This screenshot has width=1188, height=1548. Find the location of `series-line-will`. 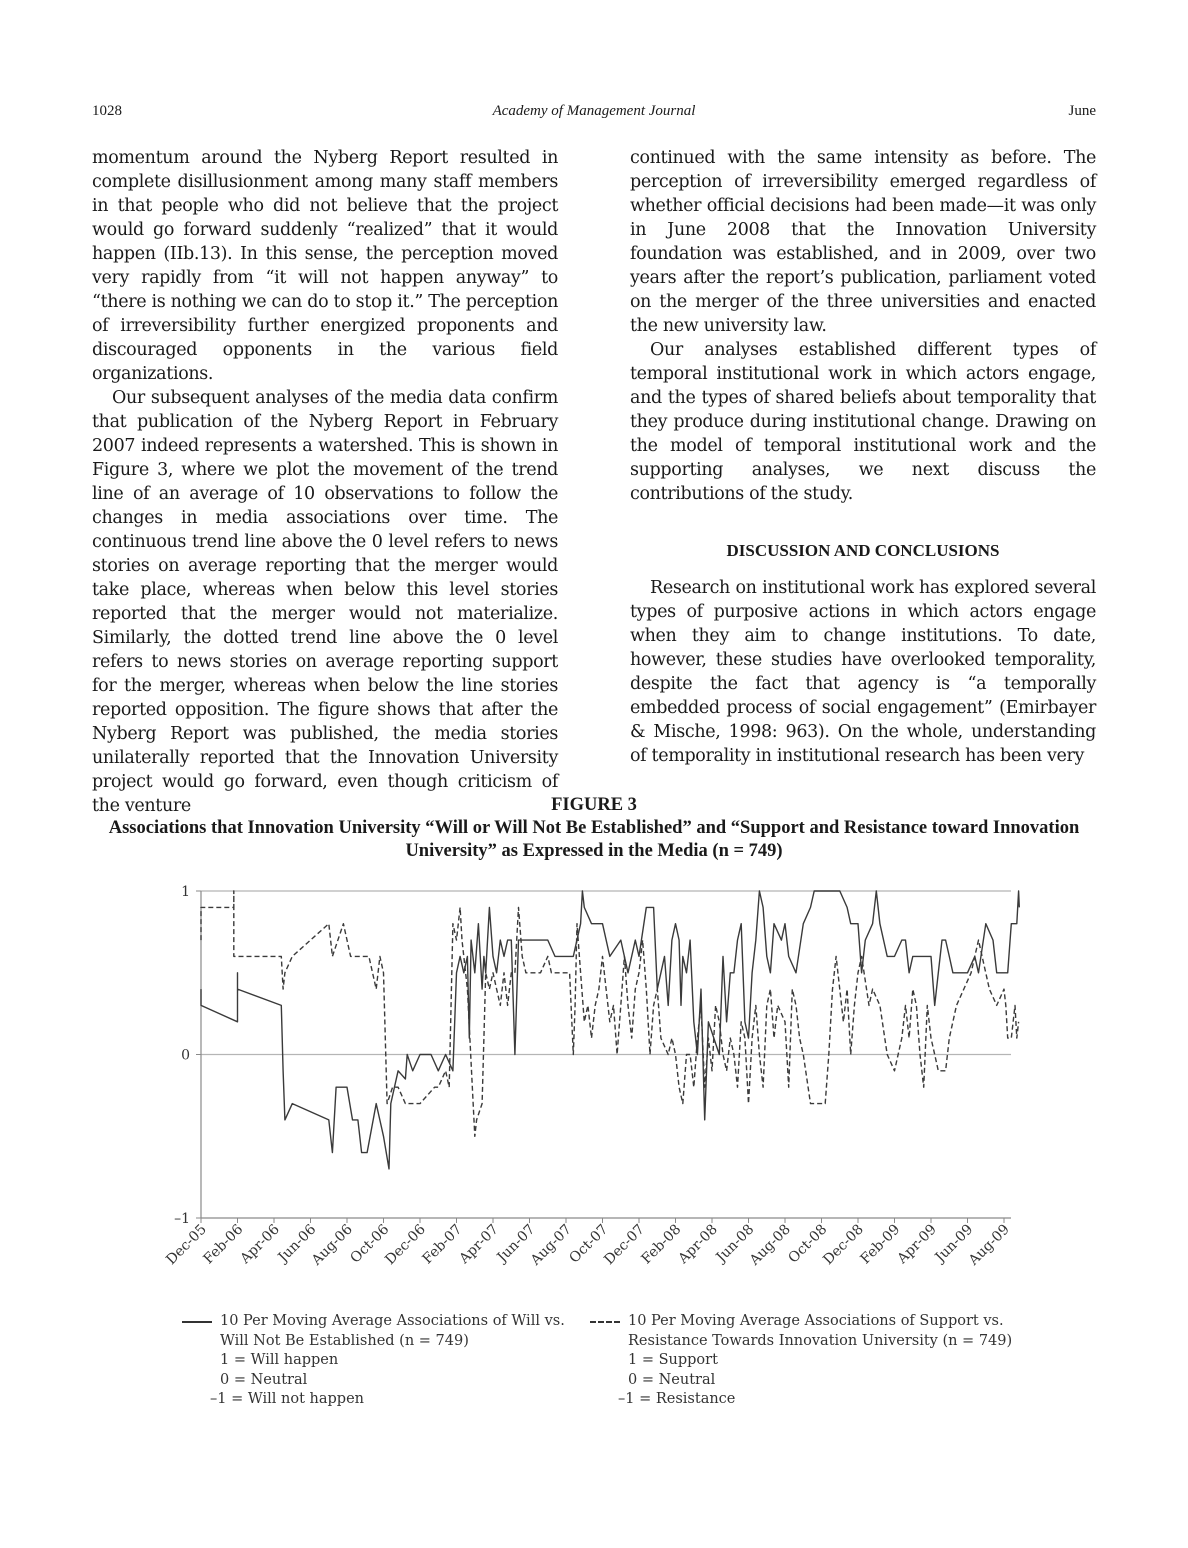

series-line-will is located at coordinates (610, 1030).